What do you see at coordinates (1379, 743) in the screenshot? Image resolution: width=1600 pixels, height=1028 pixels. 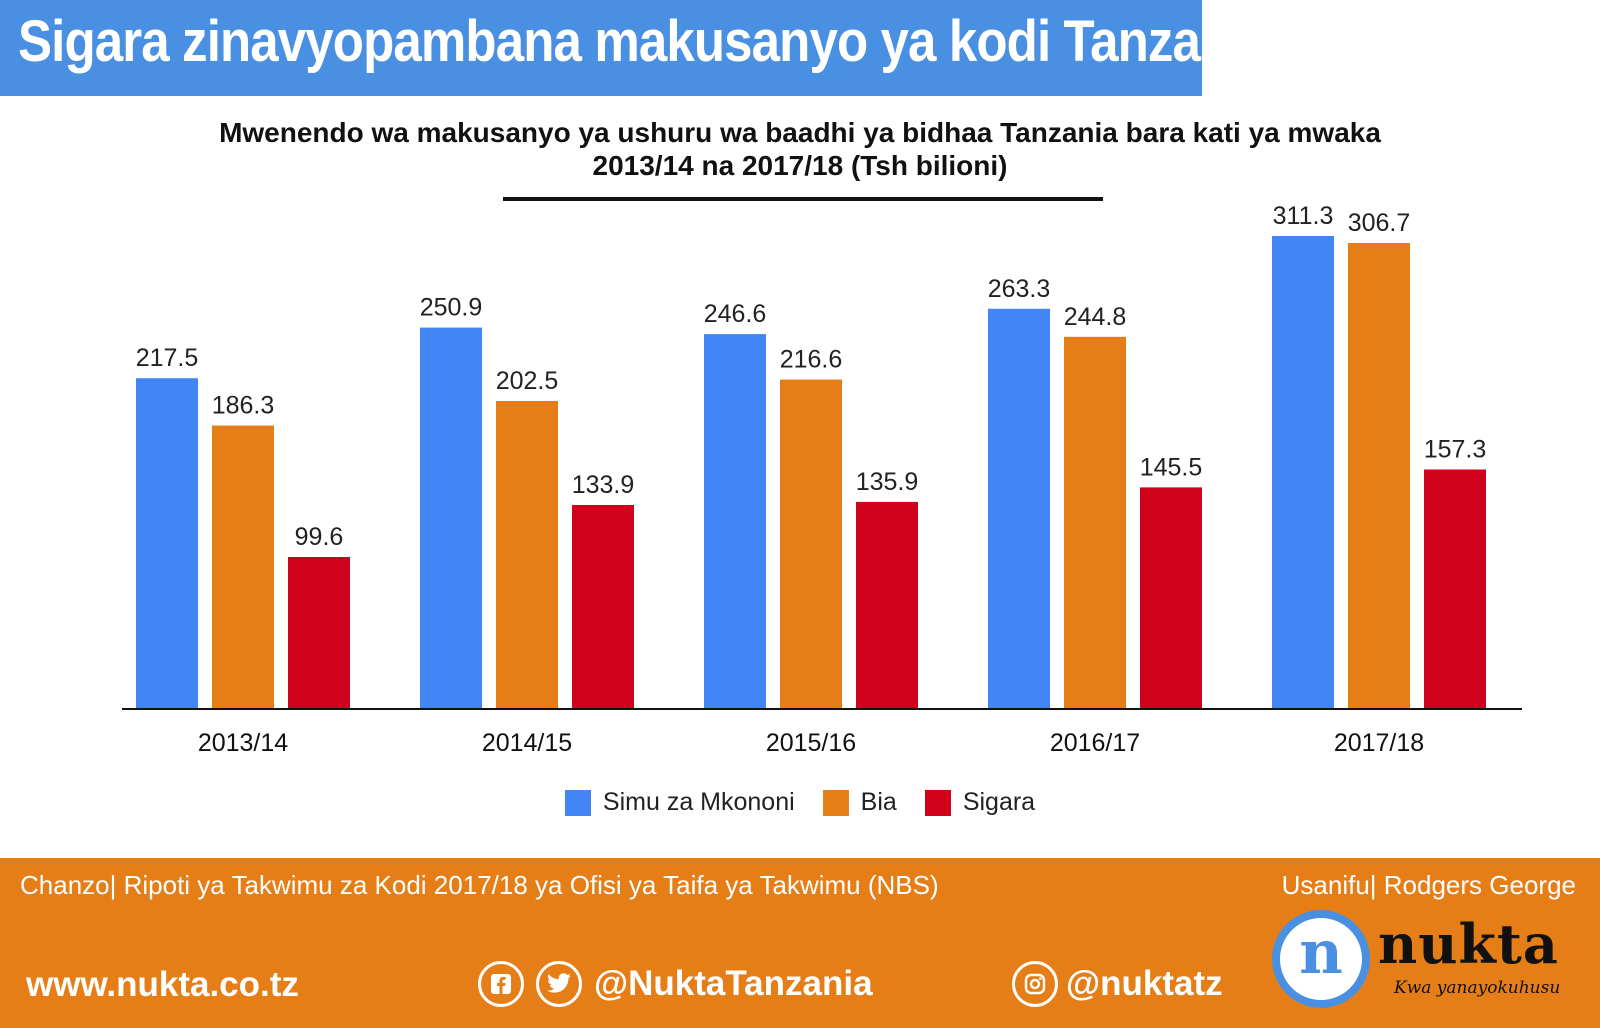 I see `x-tick-label: 2017/18` at bounding box center [1379, 743].